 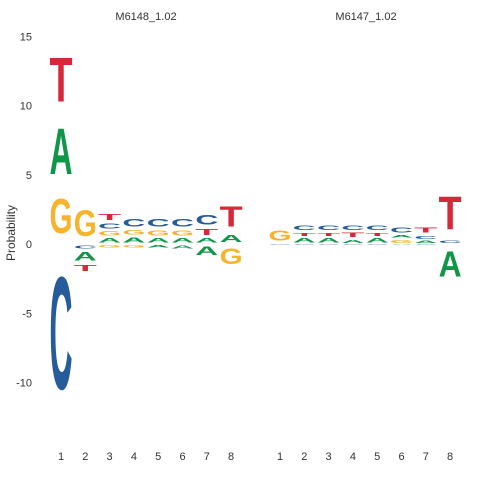 What do you see at coordinates (11, 233) in the screenshot?
I see `y-axis-title: Probability` at bounding box center [11, 233].